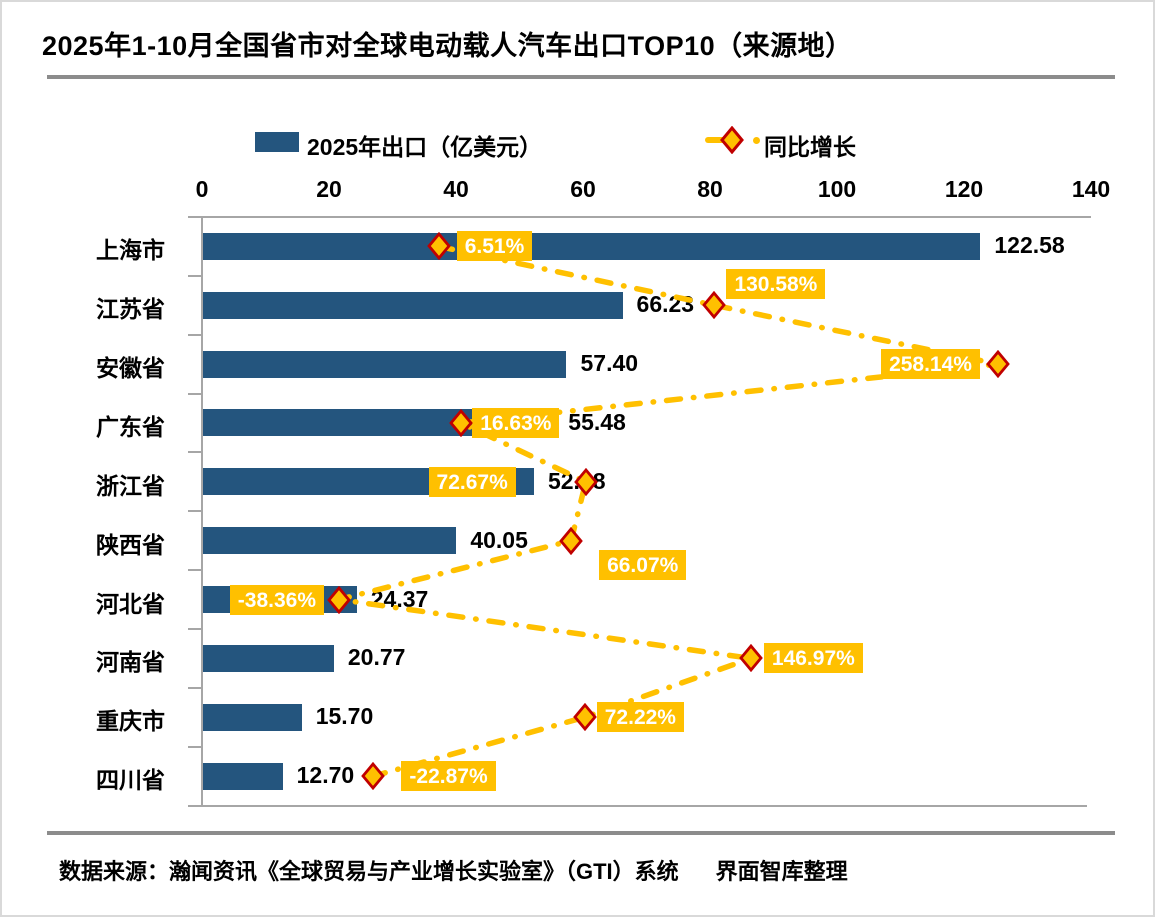 The image size is (1155, 917). What do you see at coordinates (344, 716) in the screenshot?
I see `export-value-label: 15.70` at bounding box center [344, 716].